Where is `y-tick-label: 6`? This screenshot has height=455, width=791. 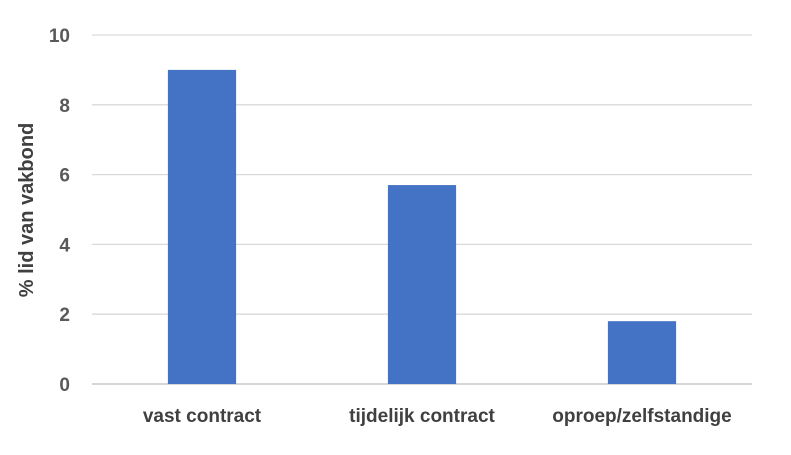
y-tick-label: 6 is located at coordinates (64, 176).